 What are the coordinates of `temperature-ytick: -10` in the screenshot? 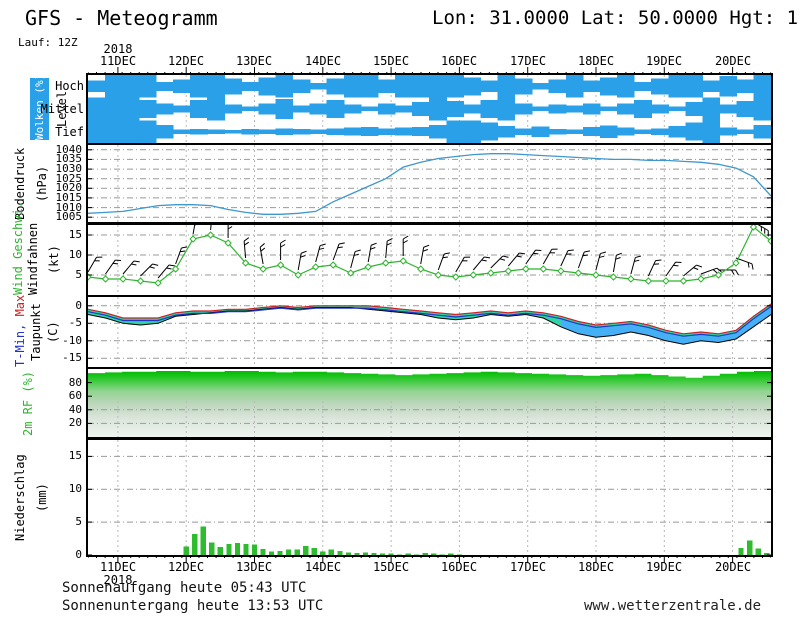 It's located at (72, 340).